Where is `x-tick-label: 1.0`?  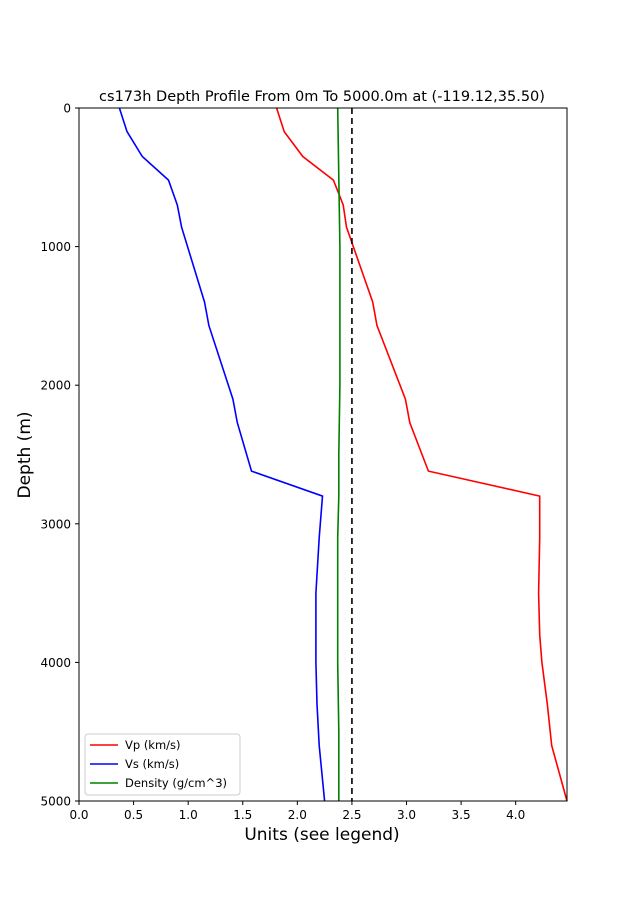
x-tick-label: 1.0 is located at coordinates (188, 815).